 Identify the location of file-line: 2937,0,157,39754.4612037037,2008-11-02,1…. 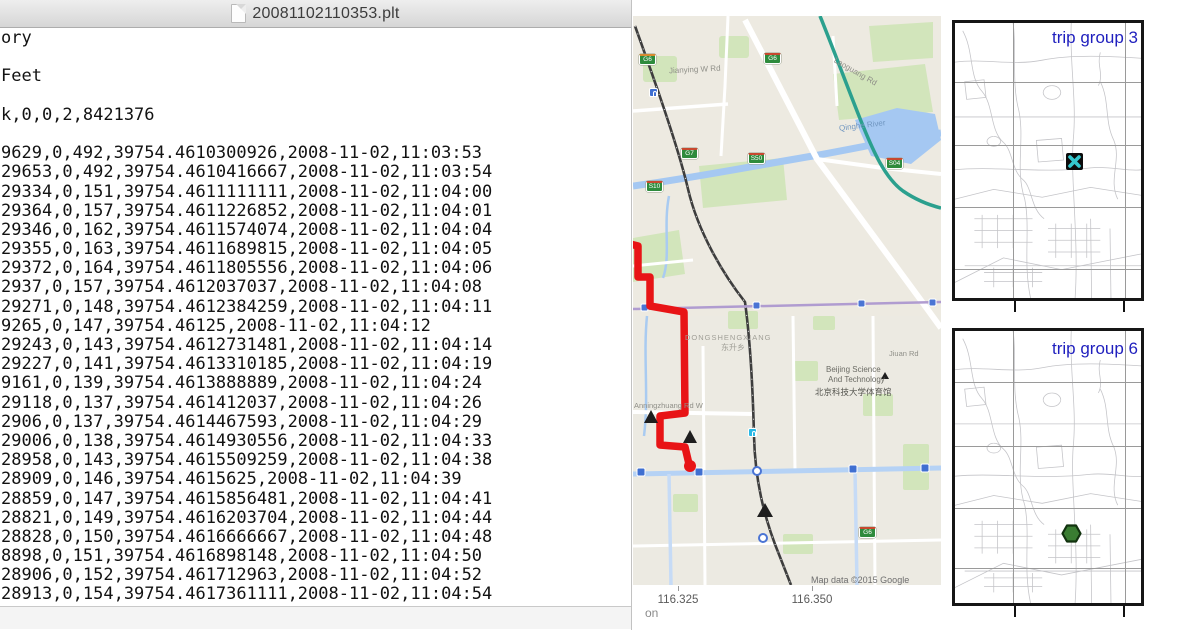
(242, 287).